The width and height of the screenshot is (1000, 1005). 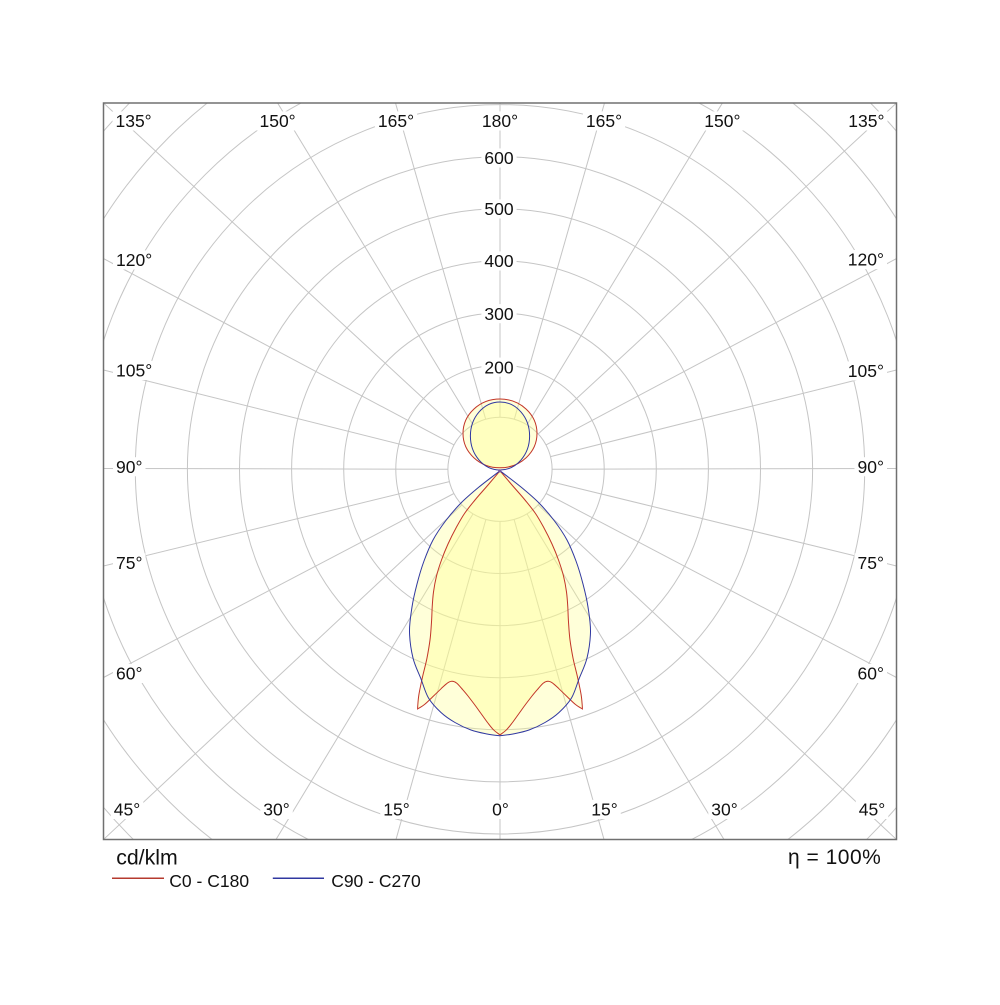 I want to click on svg-text: 180°, so click(x=500, y=121).